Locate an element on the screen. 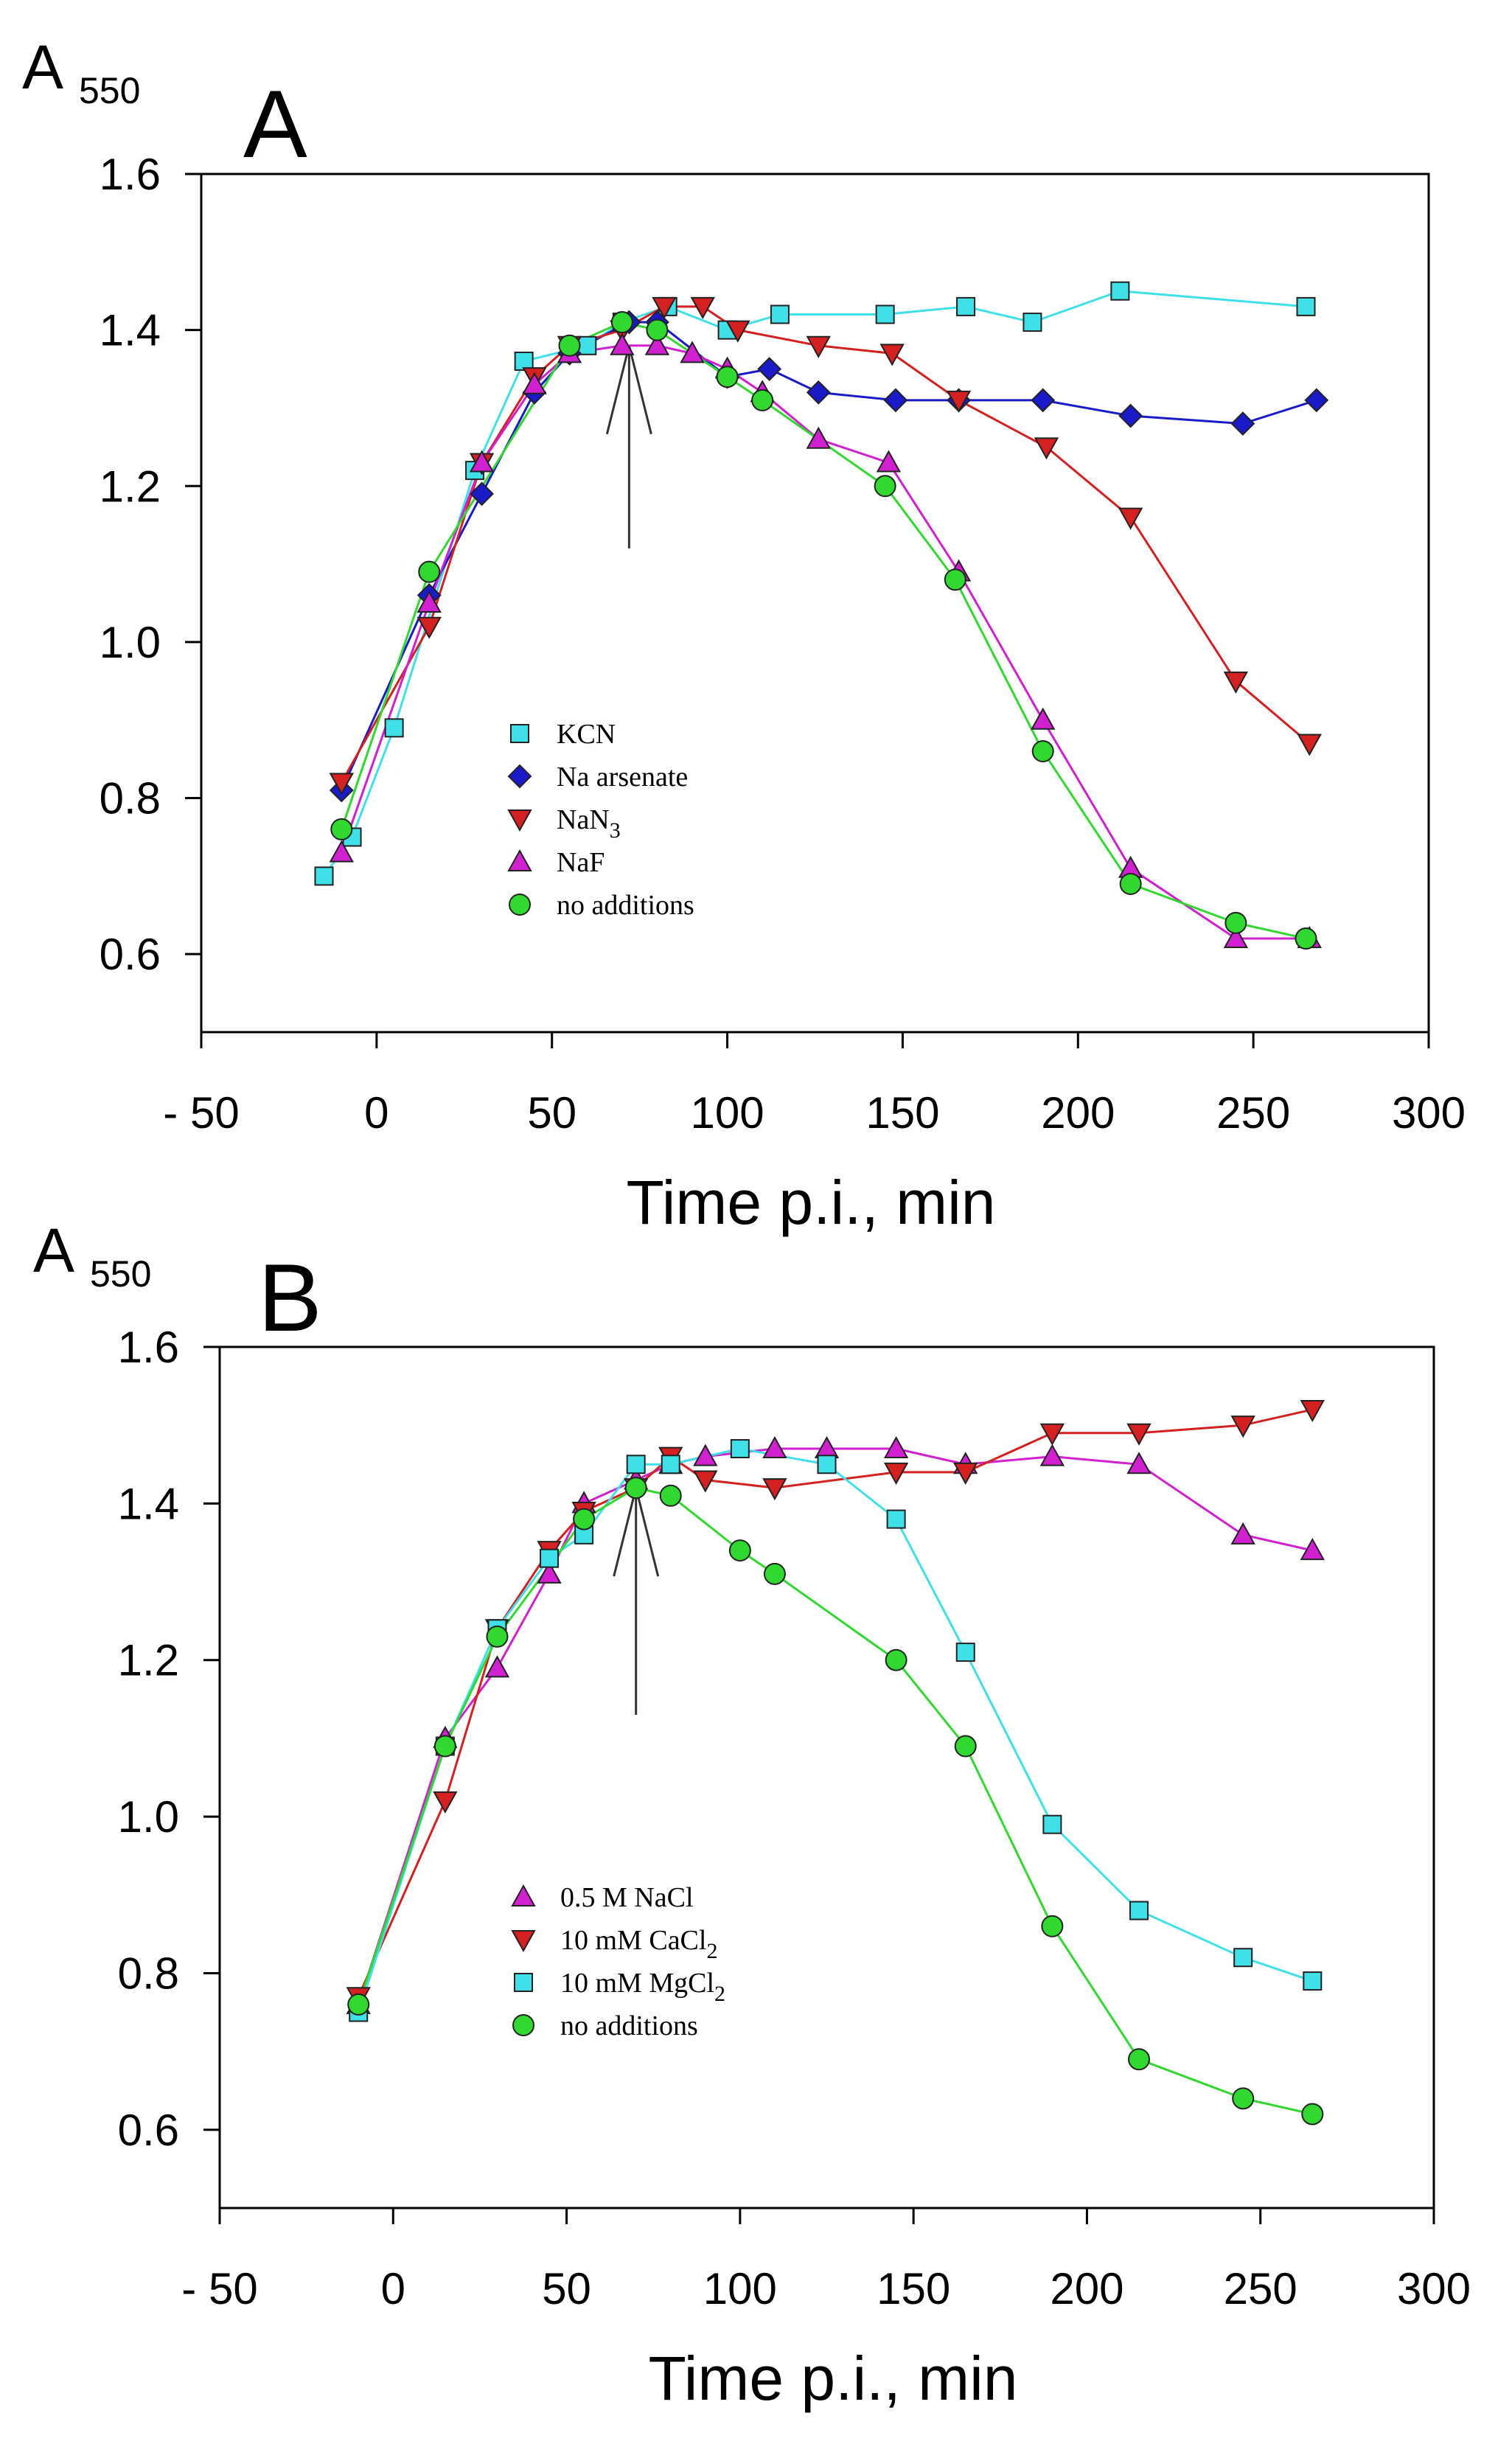 Image resolution: width=1512 pixels, height=2455 pixels. y-axis-title: A is located at coordinates (53, 1250).